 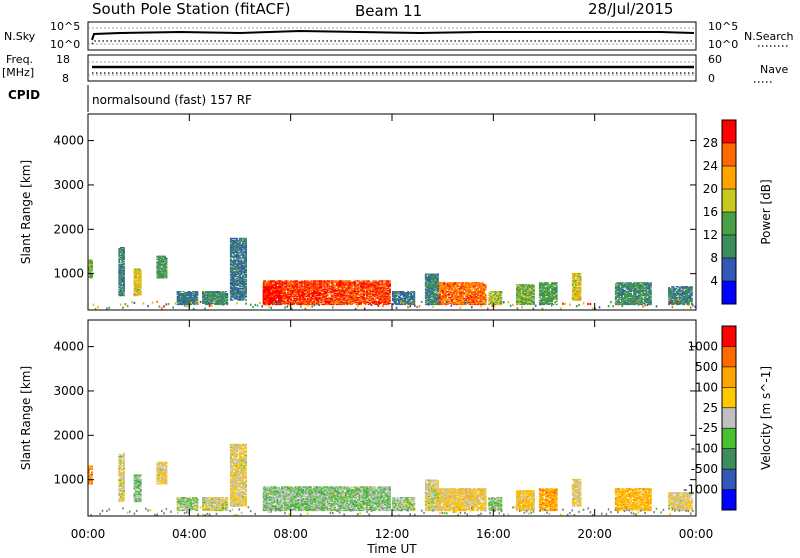 I want to click on sky-right-tick-bottom: 10^0, so click(x=723, y=44).